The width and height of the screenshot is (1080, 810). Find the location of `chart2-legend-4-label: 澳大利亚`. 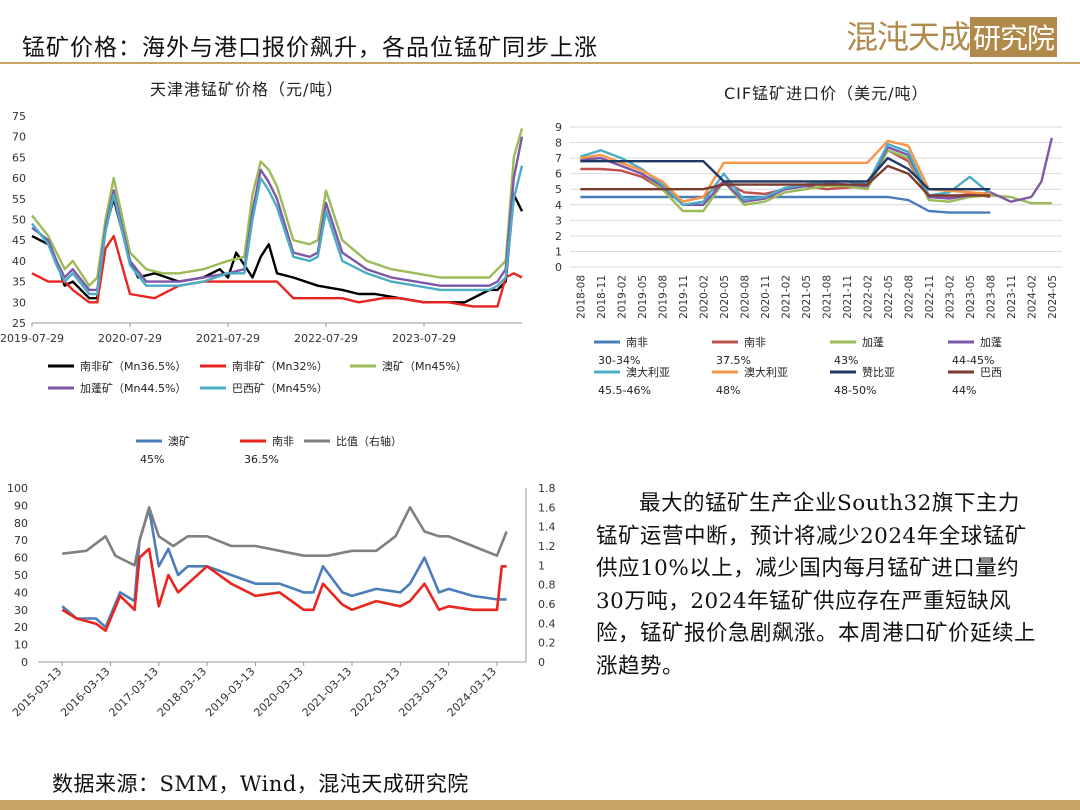

chart2-legend-4-label: 澳大利亚 is located at coordinates (648, 372).